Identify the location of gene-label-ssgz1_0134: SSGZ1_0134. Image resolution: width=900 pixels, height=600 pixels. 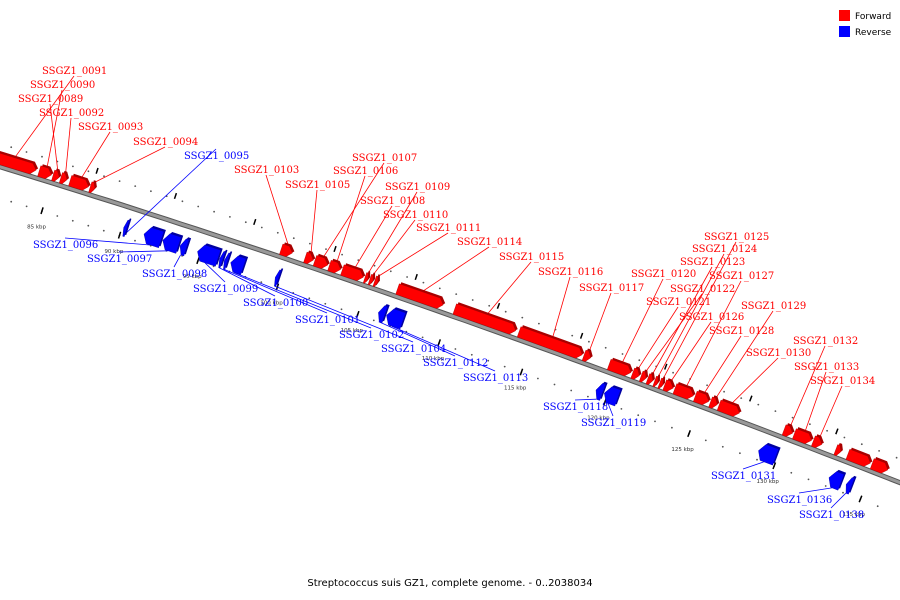
(842, 381).